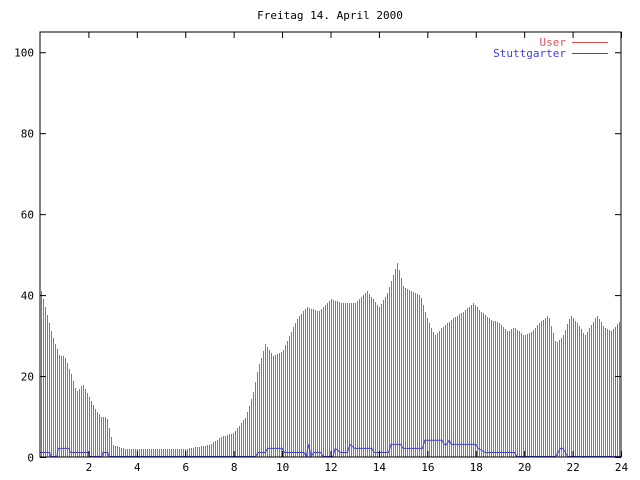  I want to click on y-tick-label: 80, so click(27, 134).